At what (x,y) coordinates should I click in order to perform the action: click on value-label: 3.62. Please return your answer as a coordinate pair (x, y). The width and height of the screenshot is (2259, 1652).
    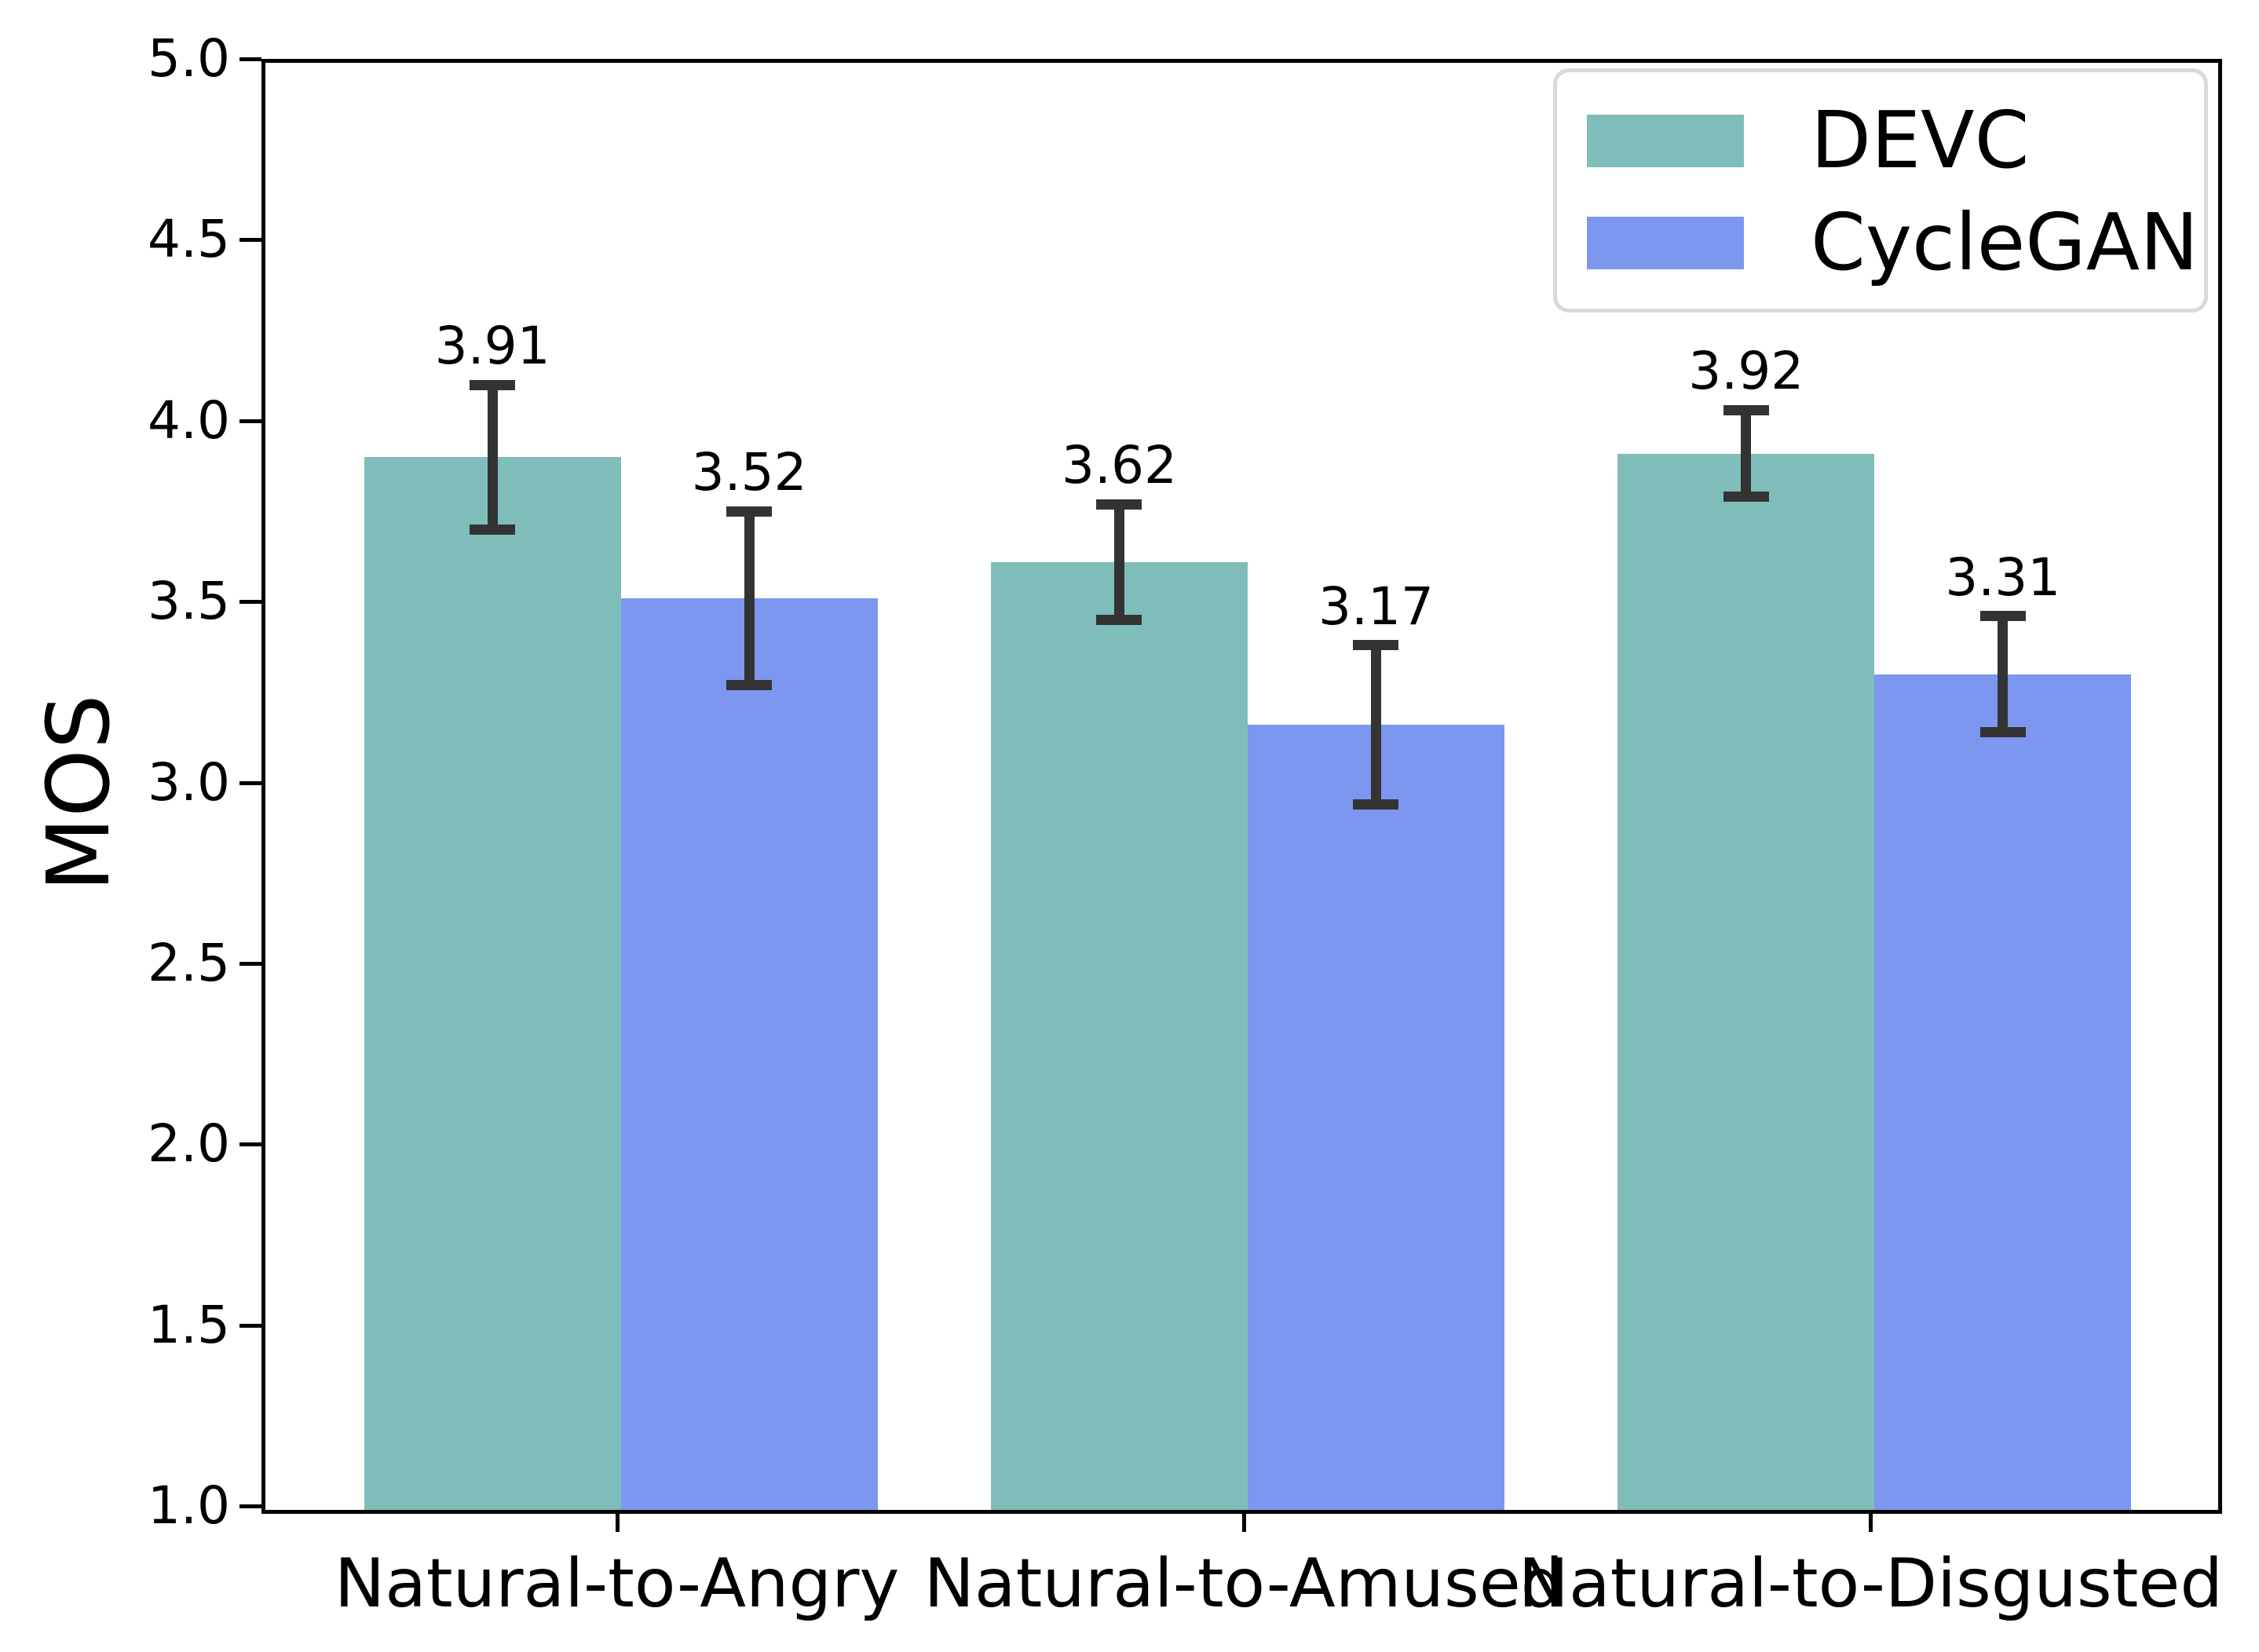
    Looking at the image, I should click on (1119, 465).